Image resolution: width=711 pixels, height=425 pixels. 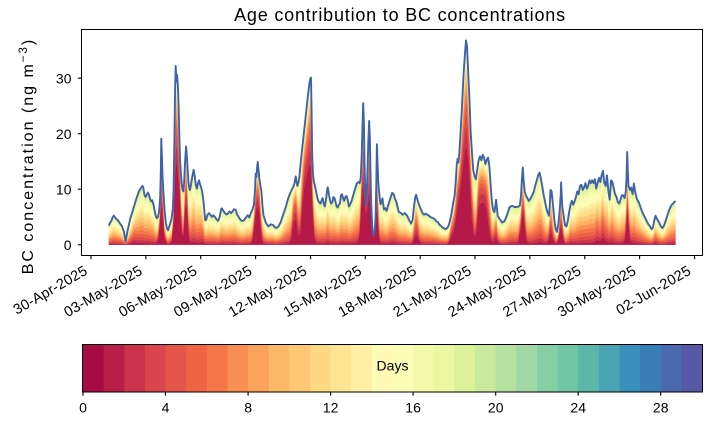 What do you see at coordinates (400, 15) in the screenshot?
I see `svg-text:Age contribution to BC concent: Age contribution to BC concentrations` at bounding box center [400, 15].